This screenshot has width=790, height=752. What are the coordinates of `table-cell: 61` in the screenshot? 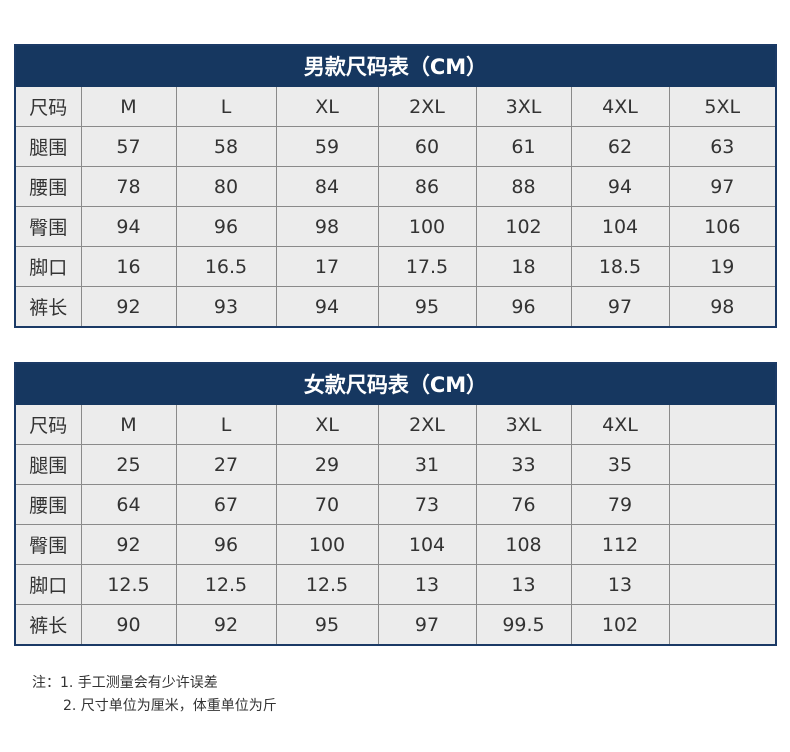 It's located at (523, 146).